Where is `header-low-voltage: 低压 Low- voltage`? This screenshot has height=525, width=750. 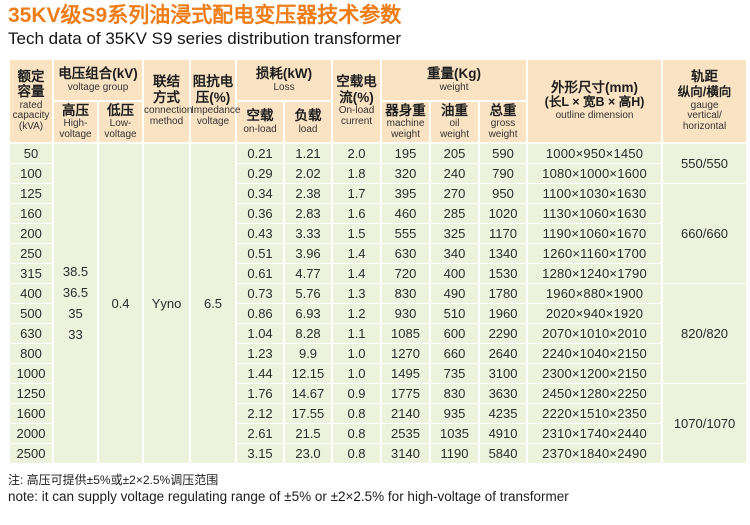 header-low-voltage: 低压 Low- voltage is located at coordinates (120, 121).